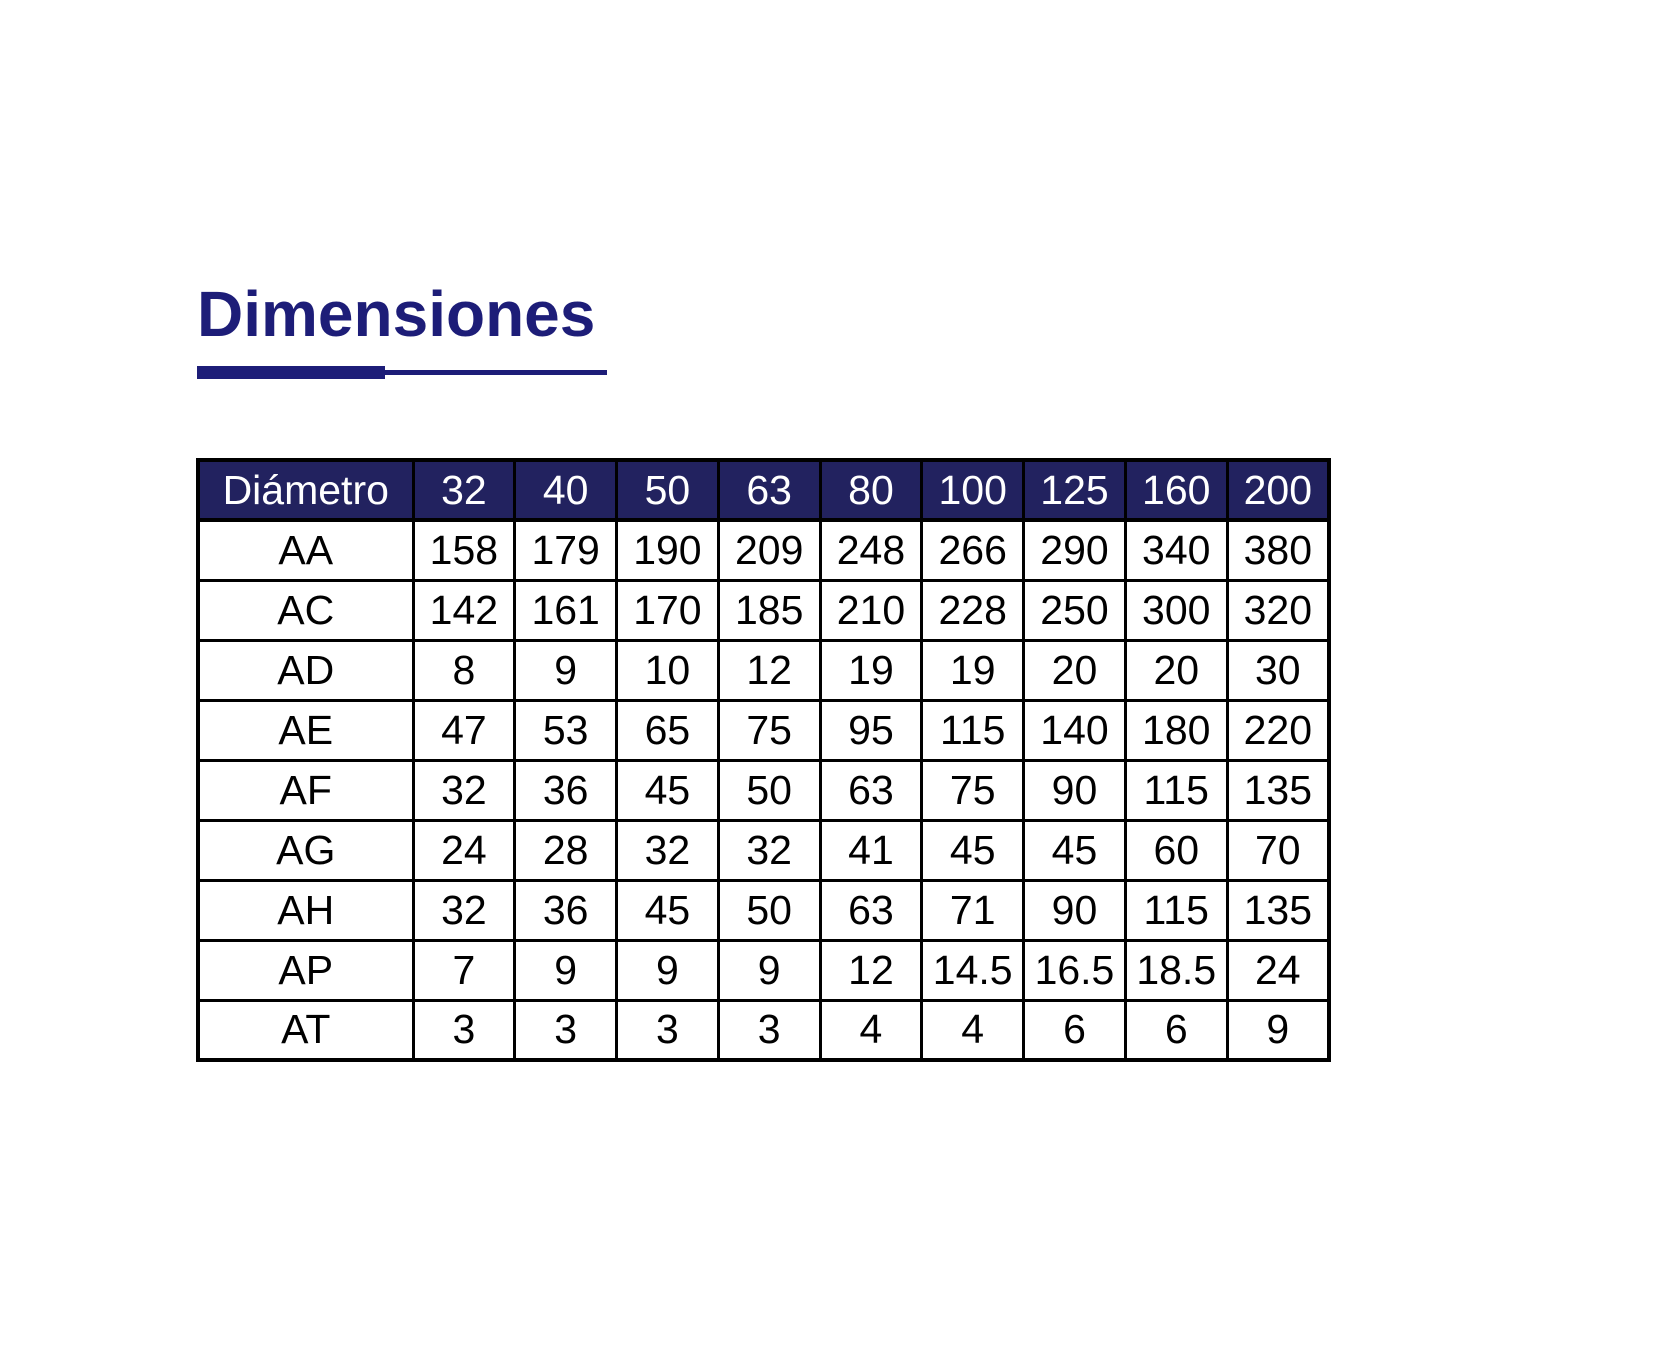 The height and width of the screenshot is (1355, 1667). What do you see at coordinates (305, 610) in the screenshot?
I see `row-label: AC` at bounding box center [305, 610].